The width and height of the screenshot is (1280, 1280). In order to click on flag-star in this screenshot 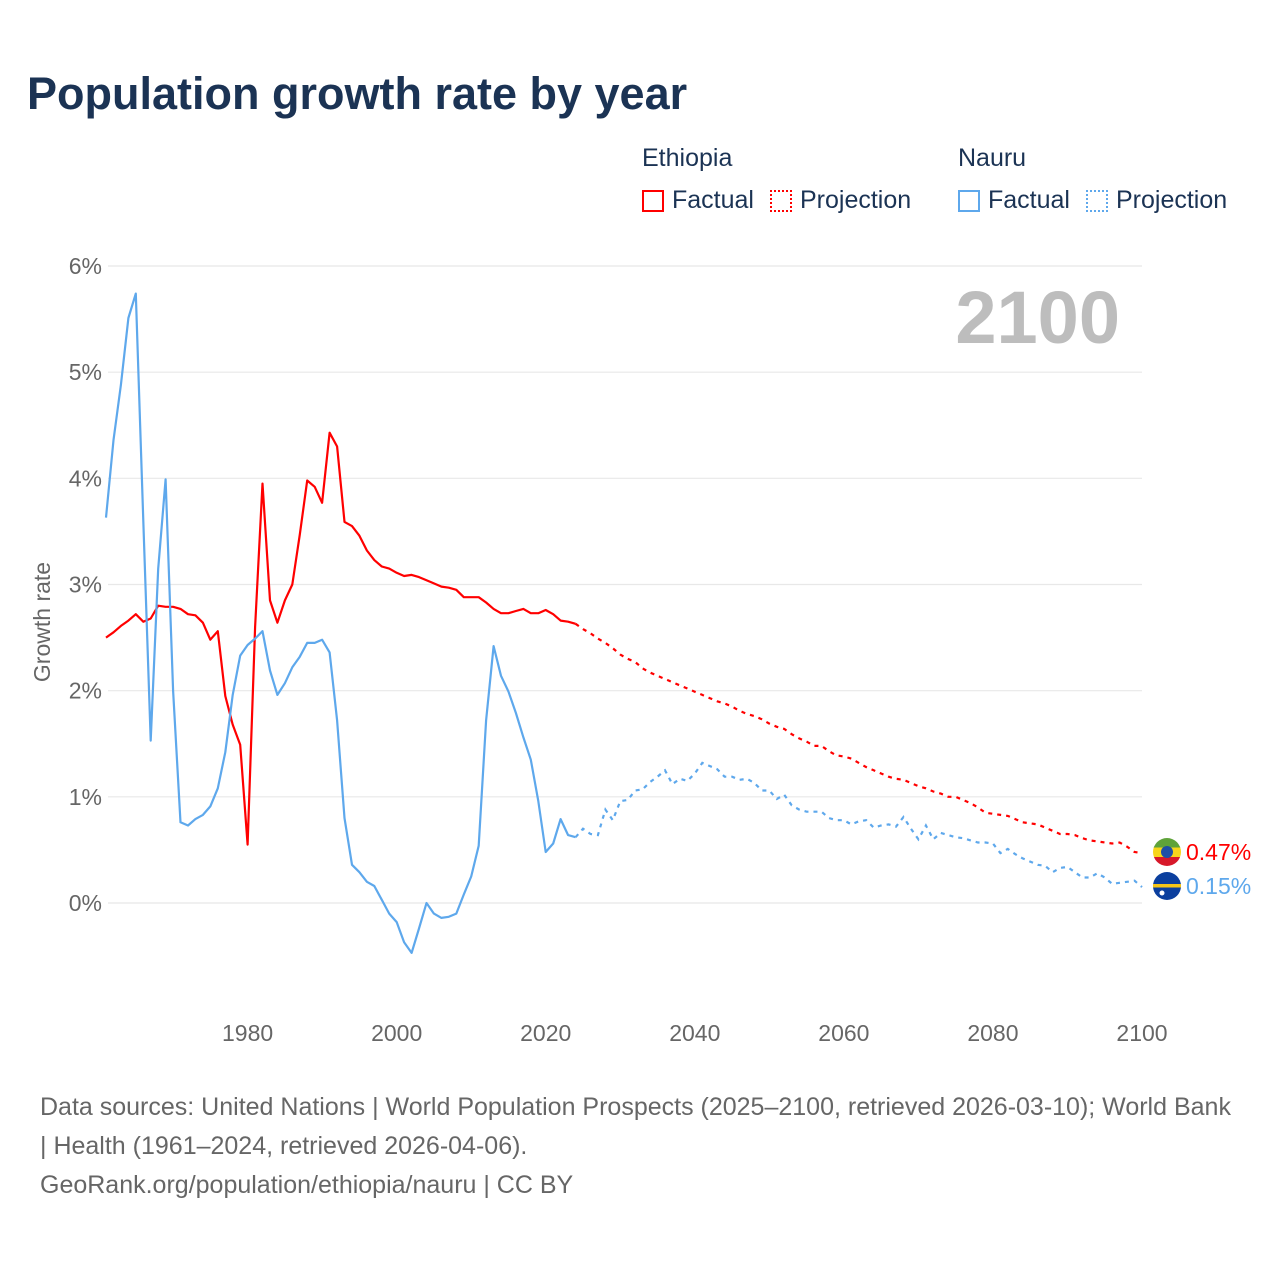, I will do `click(1162, 893)`.